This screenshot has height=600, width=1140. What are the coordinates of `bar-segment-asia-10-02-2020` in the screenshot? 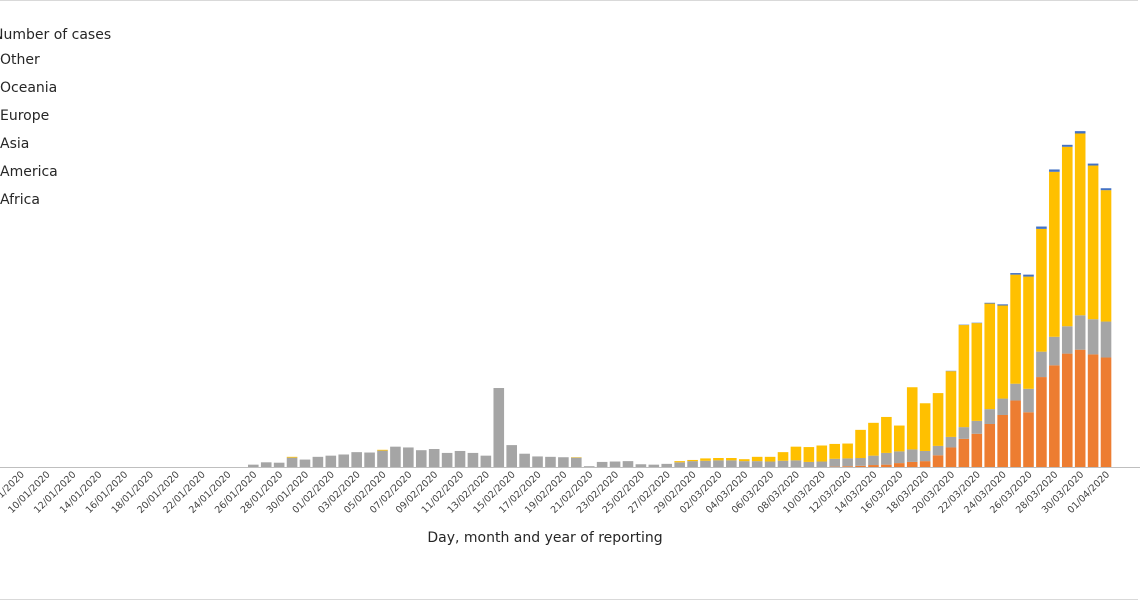 It's located at (447, 459).